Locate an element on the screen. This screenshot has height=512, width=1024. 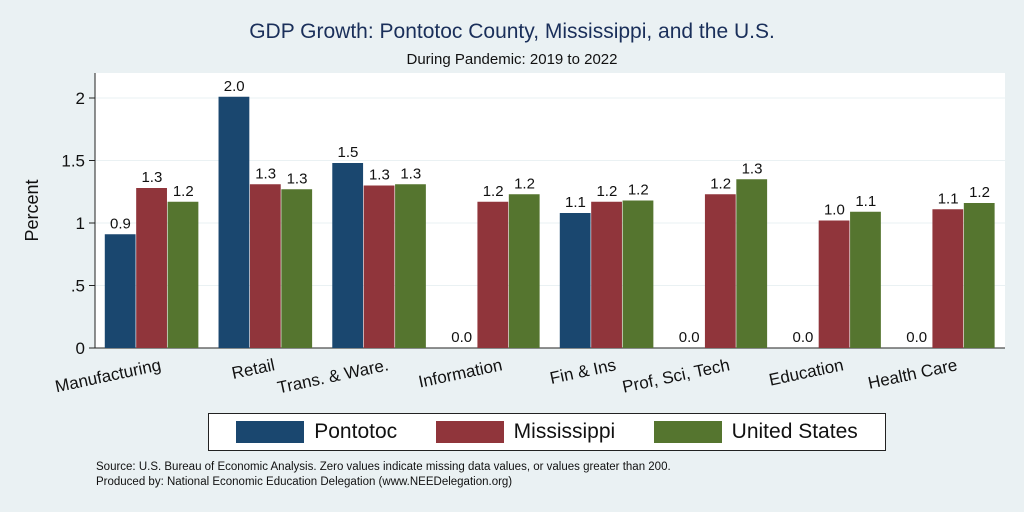
legend-label-pontotoc: Pontotoc is located at coordinates (356, 431).